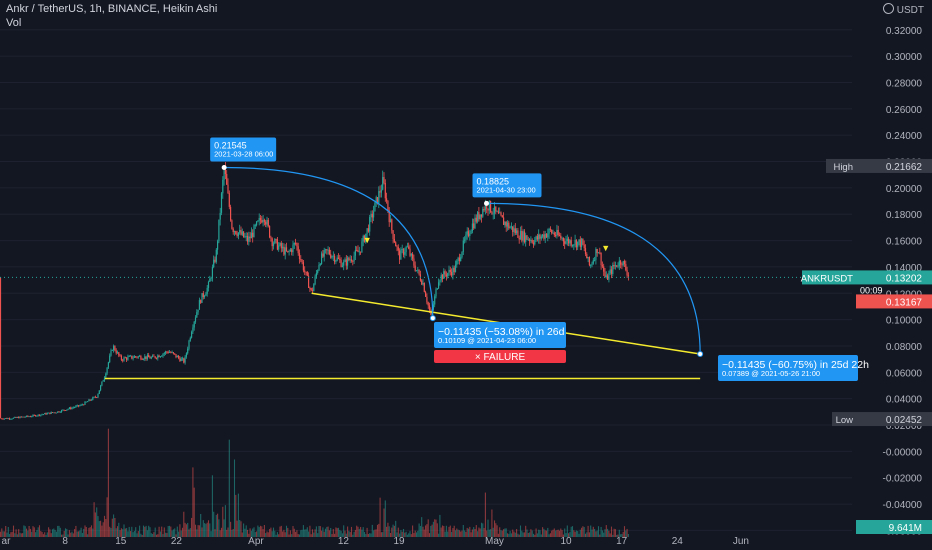 This screenshot has width=932, height=550. I want to click on time-tick-label: 22, so click(177, 541).